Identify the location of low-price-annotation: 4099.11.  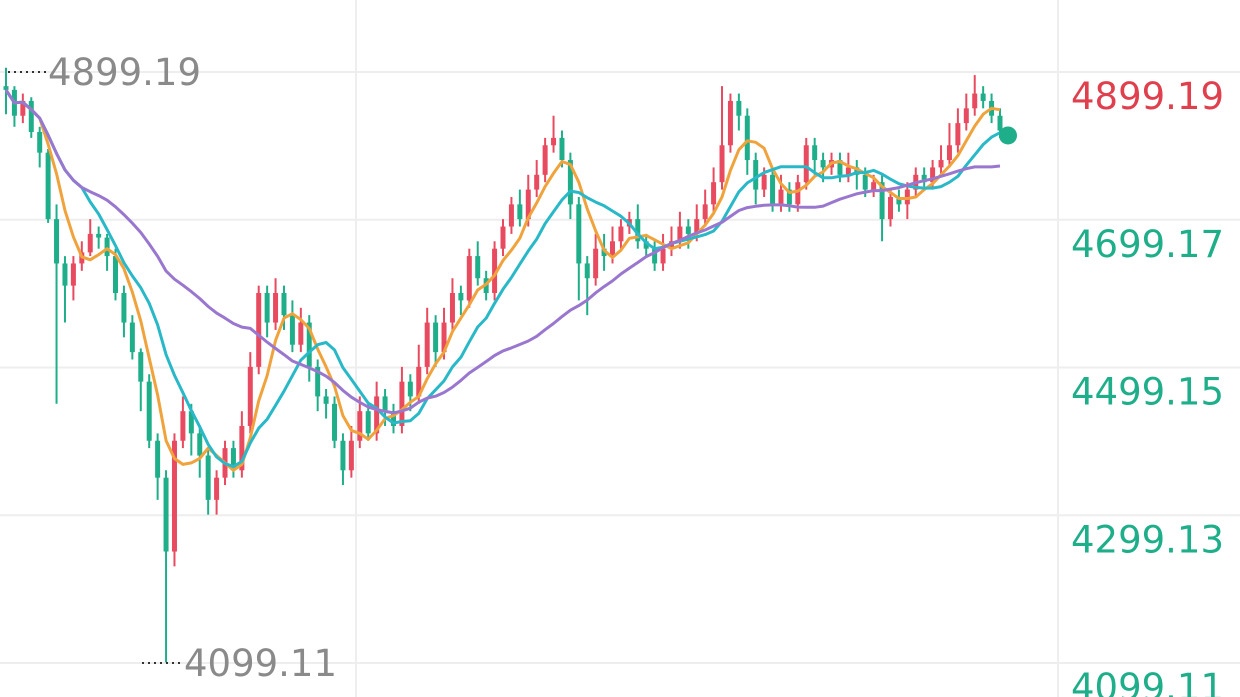
(239, 663).